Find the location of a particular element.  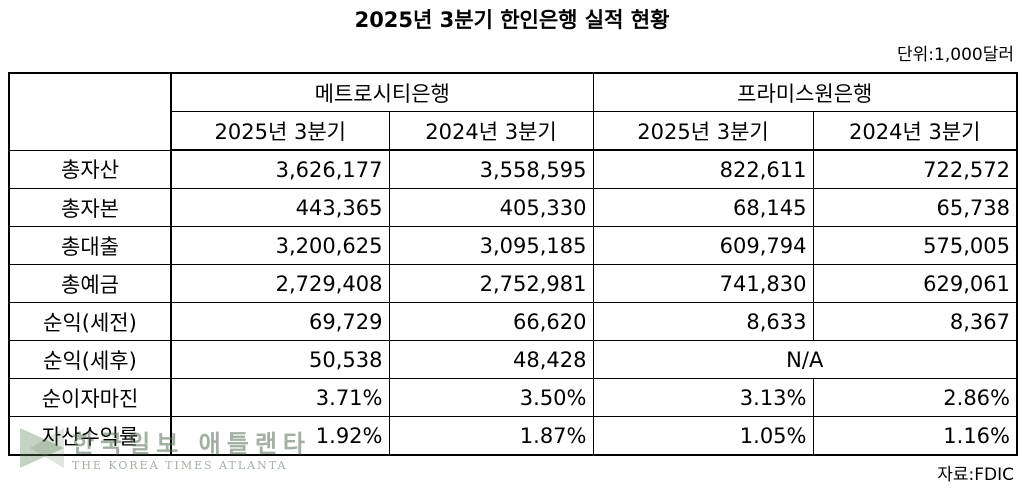

row-label: 순이자마진 is located at coordinates (90, 397).